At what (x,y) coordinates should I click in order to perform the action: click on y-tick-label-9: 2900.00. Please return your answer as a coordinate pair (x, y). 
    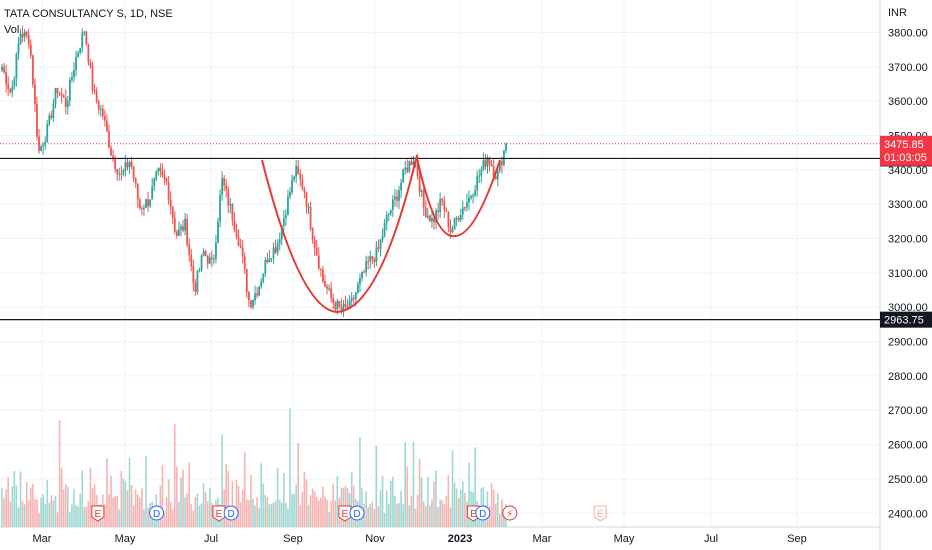
    Looking at the image, I should click on (908, 343).